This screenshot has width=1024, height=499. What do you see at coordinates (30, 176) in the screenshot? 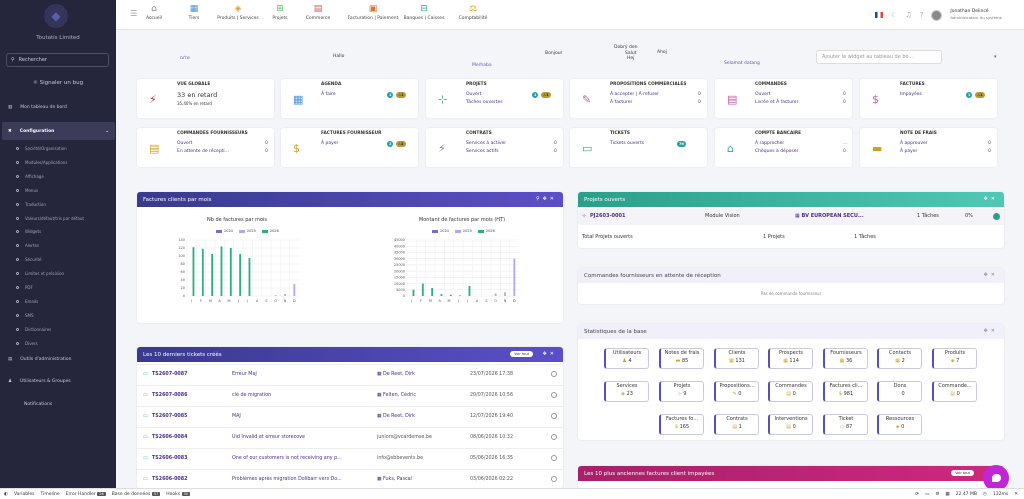
I see `sidebar-subitem: Affichage` at bounding box center [30, 176].